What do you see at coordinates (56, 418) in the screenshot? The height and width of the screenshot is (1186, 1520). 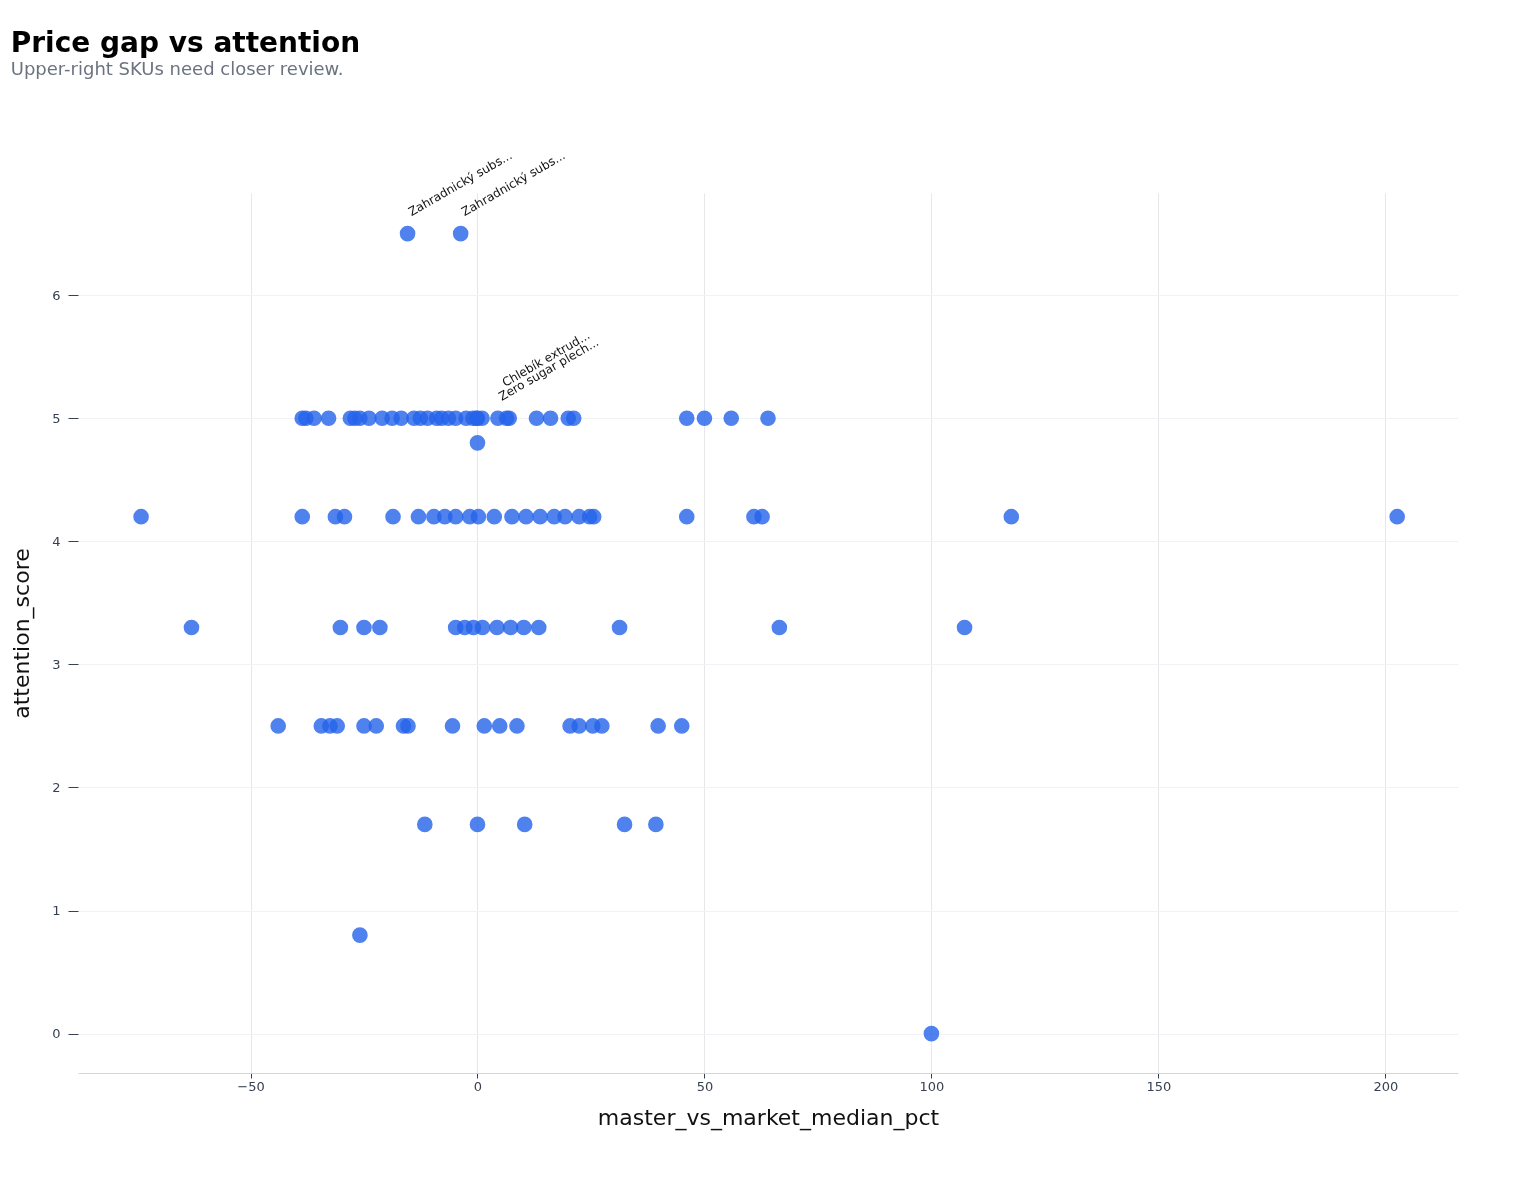 I see `y-tick-label: 5` at bounding box center [56, 418].